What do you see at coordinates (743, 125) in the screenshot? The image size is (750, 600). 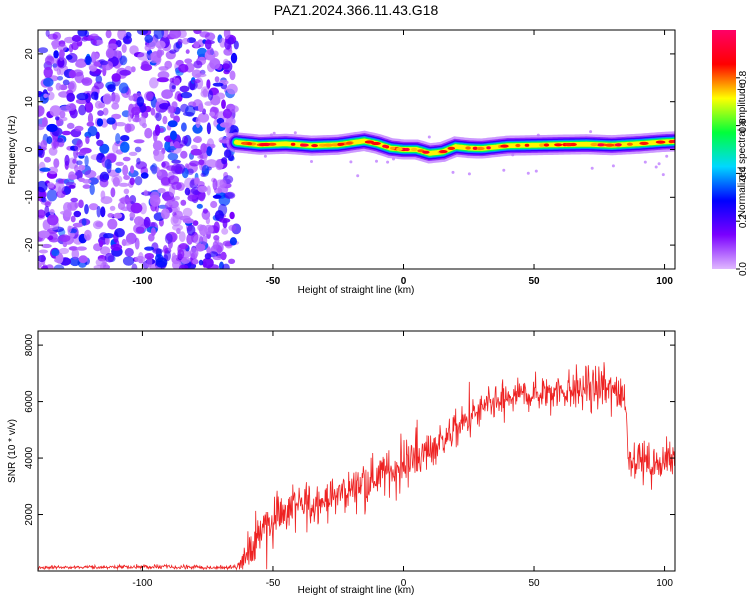 I see `colorbar-tick-label: 0.6` at bounding box center [743, 125].